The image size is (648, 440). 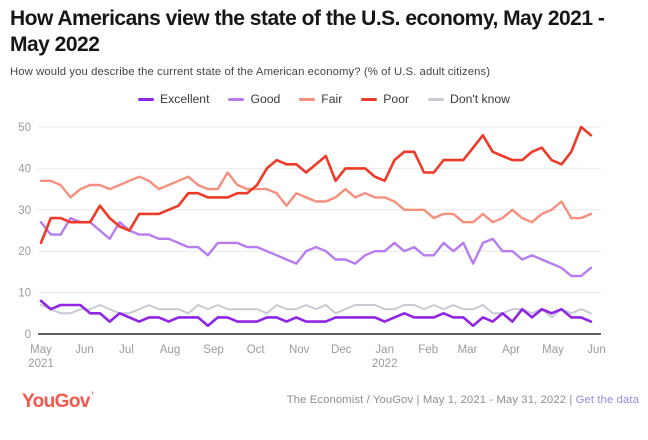 I want to click on legend-label-poor: Poor, so click(x=396, y=99).